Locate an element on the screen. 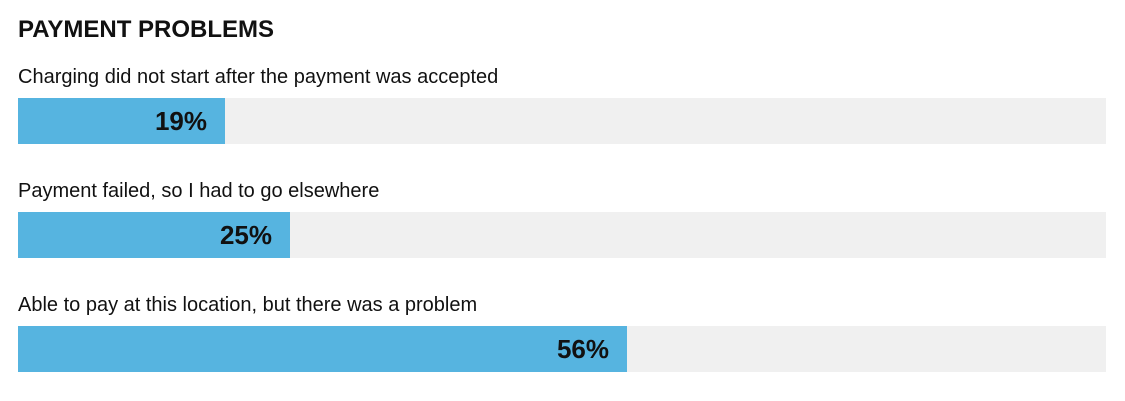 The width and height of the screenshot is (1125, 401). bar-track: 56% is located at coordinates (562, 349).